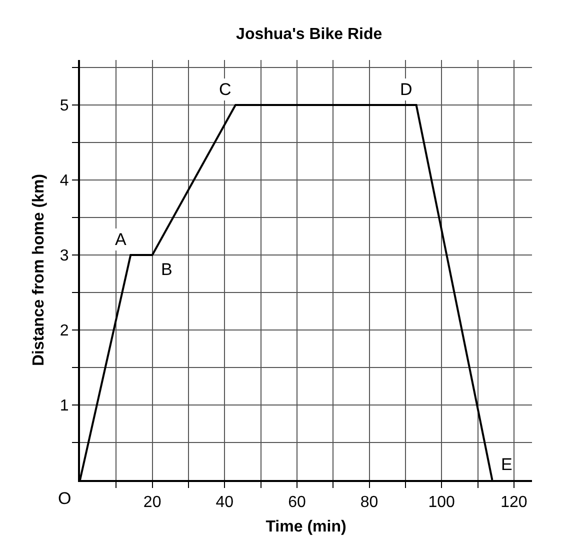  Describe the element at coordinates (306, 527) in the screenshot. I see `x-axis-title: Time (min)` at that location.